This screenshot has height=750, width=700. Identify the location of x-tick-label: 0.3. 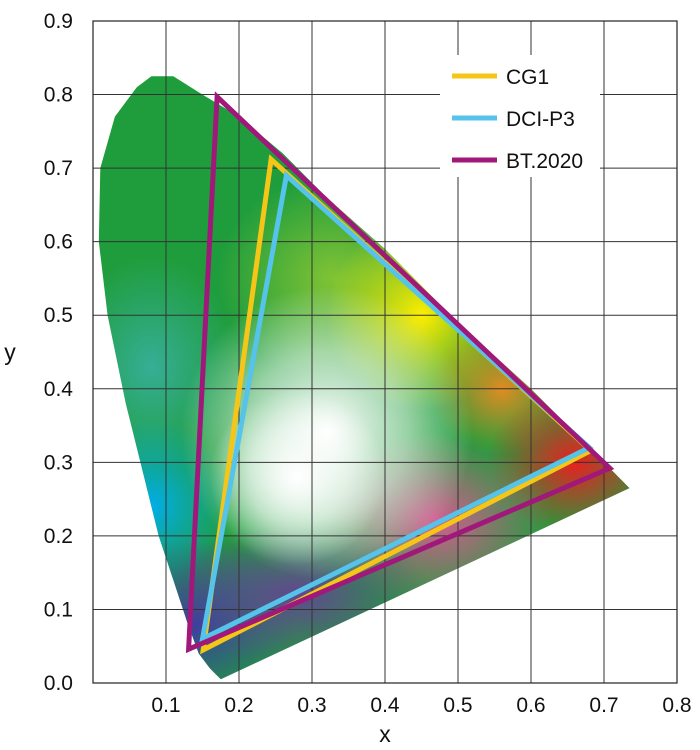
(311, 705).